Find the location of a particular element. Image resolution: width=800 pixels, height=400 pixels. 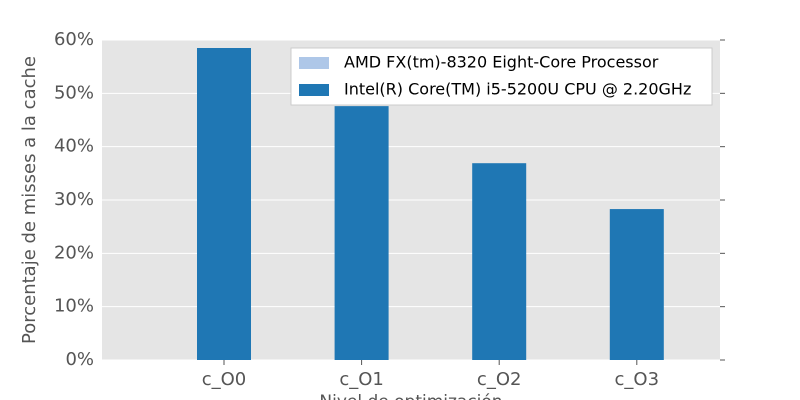

legend-label: AMD FX(tm)-8320 Eight-Core Processor is located at coordinates (501, 62).